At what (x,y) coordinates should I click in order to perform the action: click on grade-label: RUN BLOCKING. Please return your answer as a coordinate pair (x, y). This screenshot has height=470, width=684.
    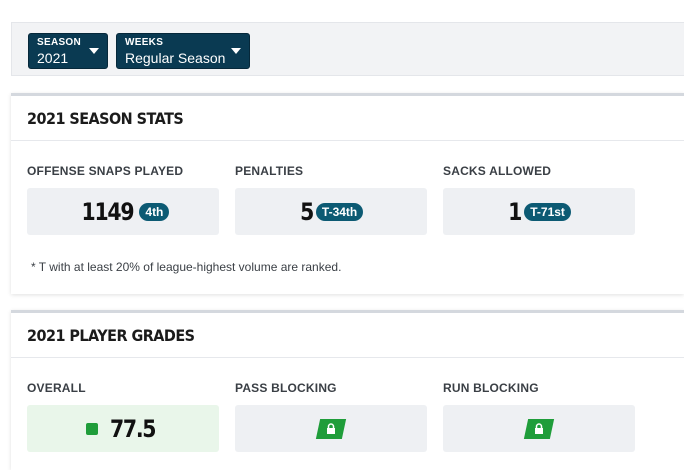
    Looking at the image, I should click on (491, 388).